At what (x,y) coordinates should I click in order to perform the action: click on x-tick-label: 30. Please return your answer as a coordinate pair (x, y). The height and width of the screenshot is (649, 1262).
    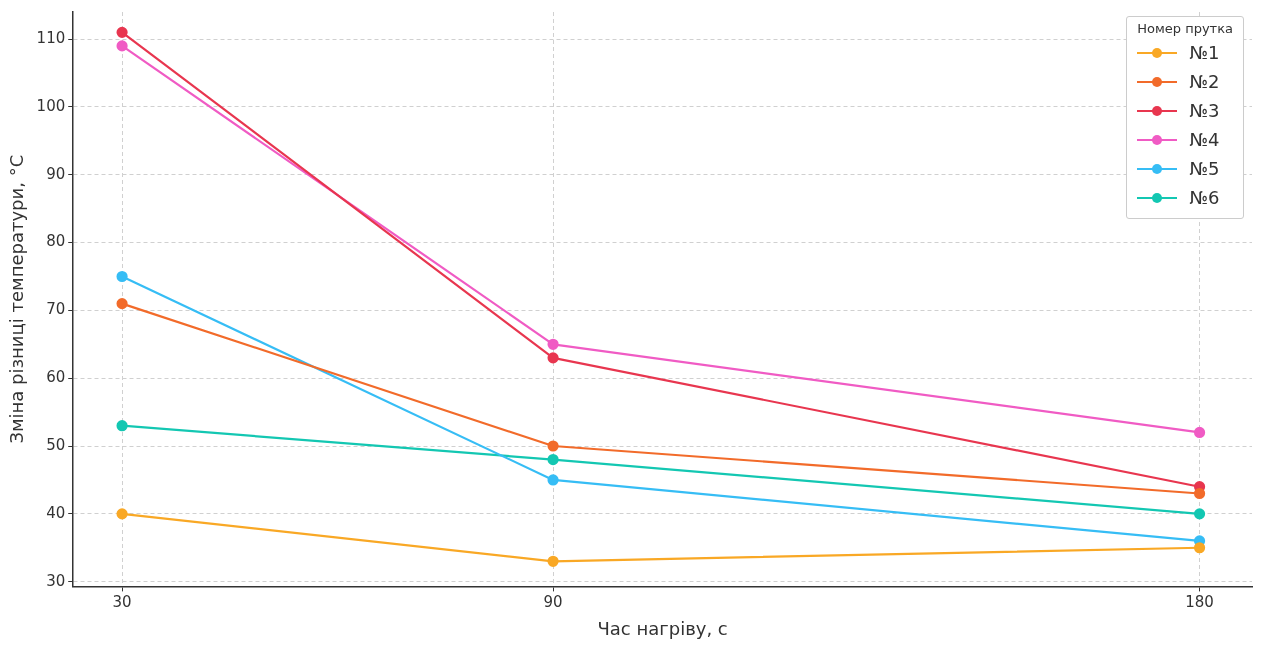
    Looking at the image, I should click on (122, 602).